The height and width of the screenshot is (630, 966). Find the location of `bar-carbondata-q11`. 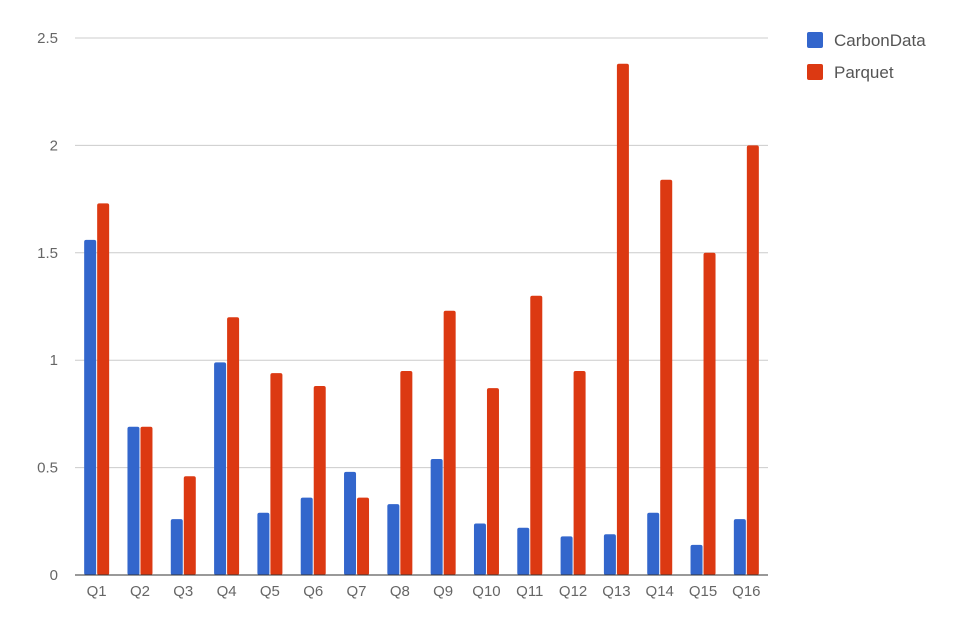

bar-carbondata-q11 is located at coordinates (523, 551).